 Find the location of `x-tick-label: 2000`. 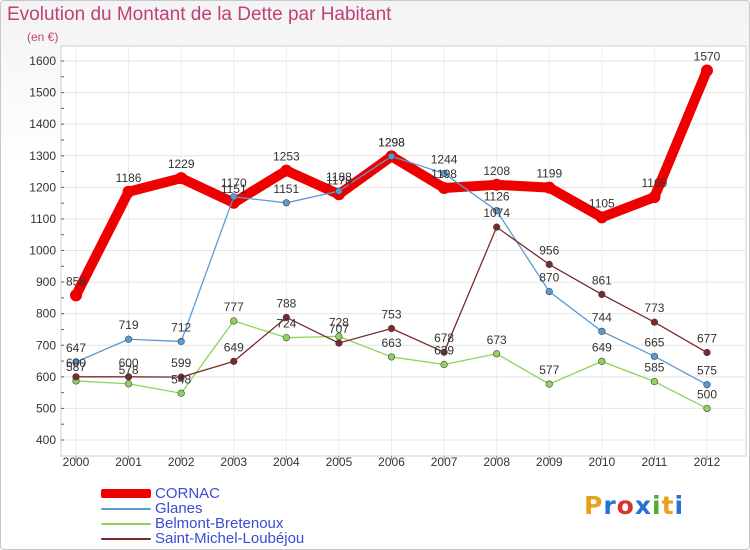

x-tick-label: 2000 is located at coordinates (76, 462).